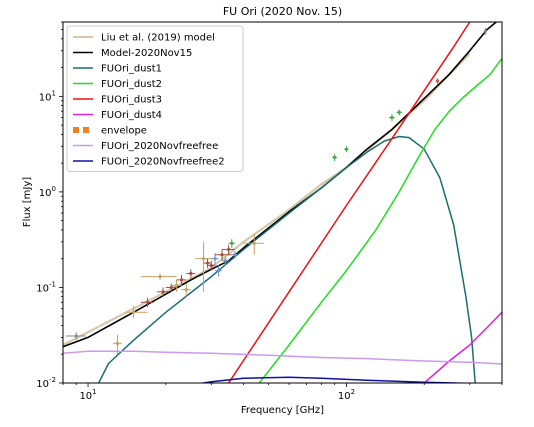 Image resolution: width=534 pixels, height=427 pixels. What do you see at coordinates (163, 162) in the screenshot?
I see `legend-label: FUOri_2020Novfreefree2` at bounding box center [163, 162].